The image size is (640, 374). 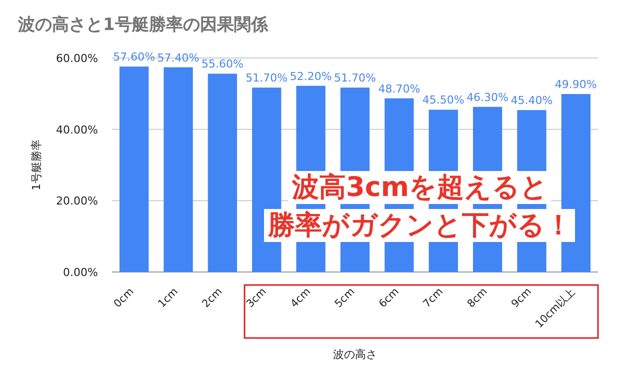 What do you see at coordinates (143, 25) in the screenshot?
I see `chart-title: 波の高さと1号艇勝率の因果関係` at bounding box center [143, 25].